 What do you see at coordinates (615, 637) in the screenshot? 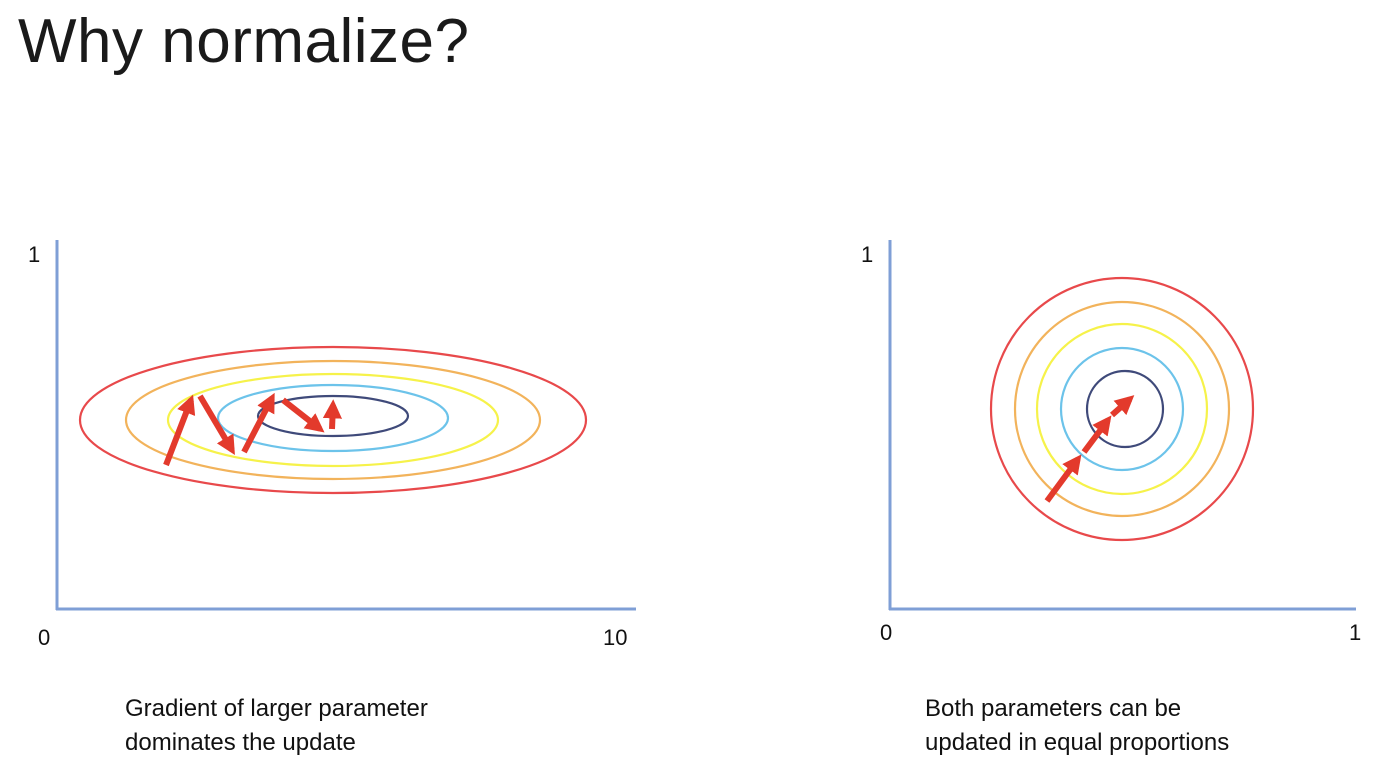
I see `left-x-max-label: 10` at bounding box center [615, 637].